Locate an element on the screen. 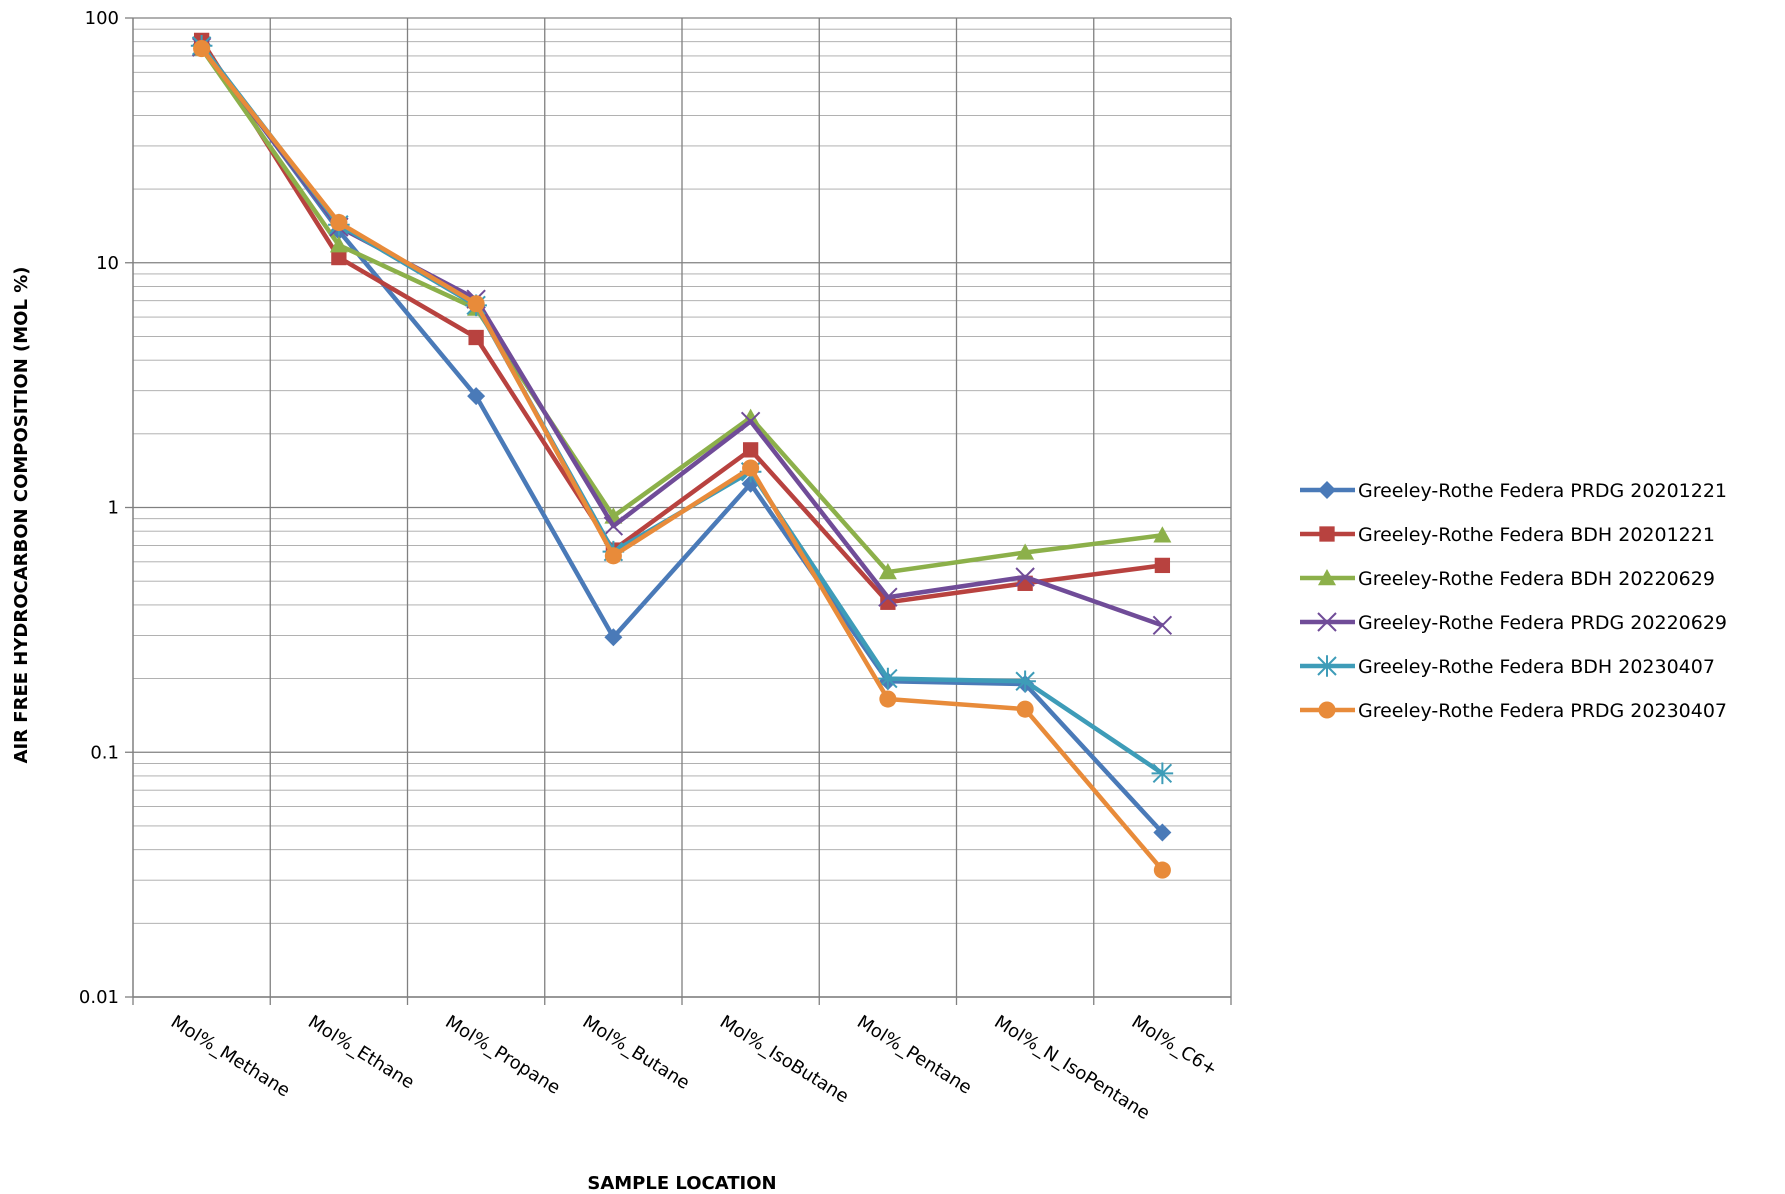 This screenshot has height=1194, width=1785. x-tick-label: Mol%_Ethane is located at coordinates (361, 1052).